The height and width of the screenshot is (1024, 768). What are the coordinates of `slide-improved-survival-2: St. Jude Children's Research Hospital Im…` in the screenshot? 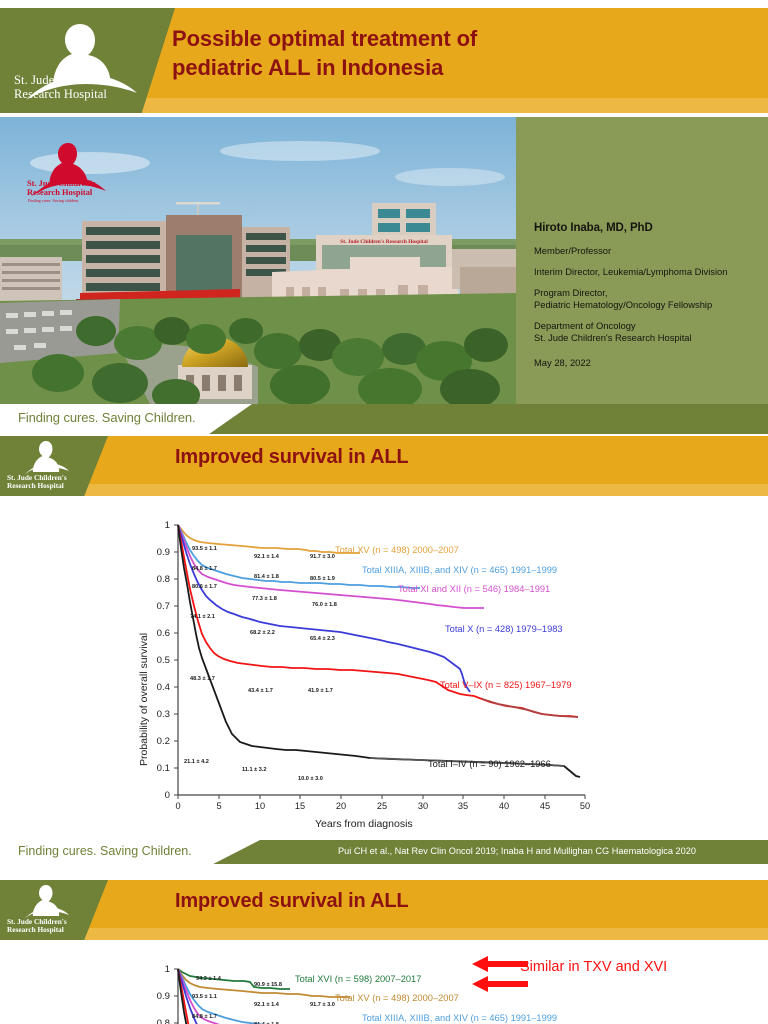 It's located at (384, 952).